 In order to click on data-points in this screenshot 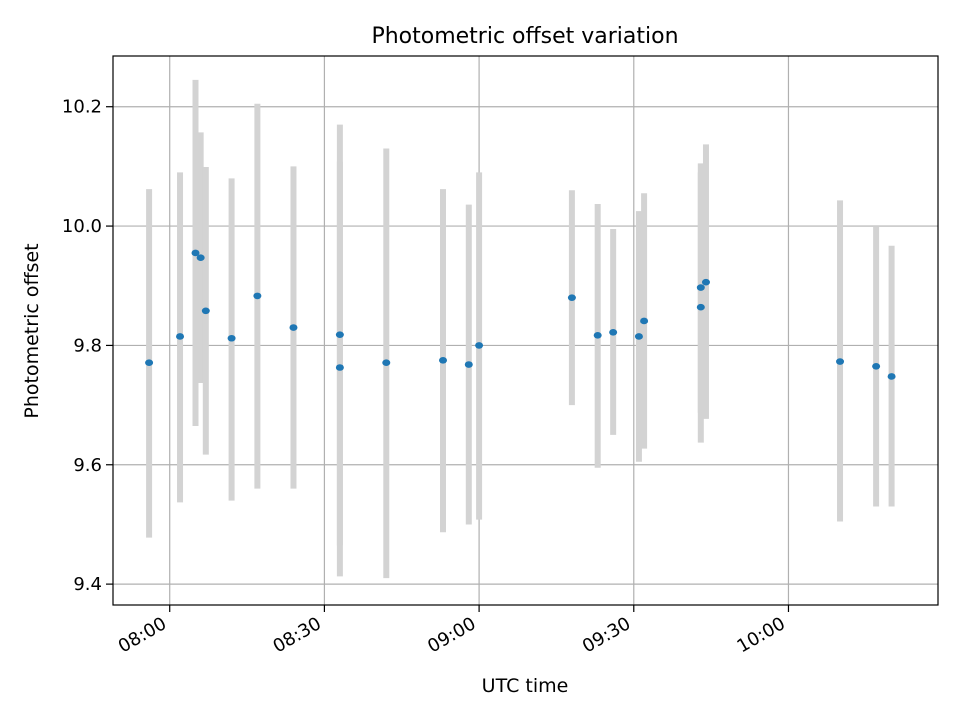, I will do `click(520, 314)`.